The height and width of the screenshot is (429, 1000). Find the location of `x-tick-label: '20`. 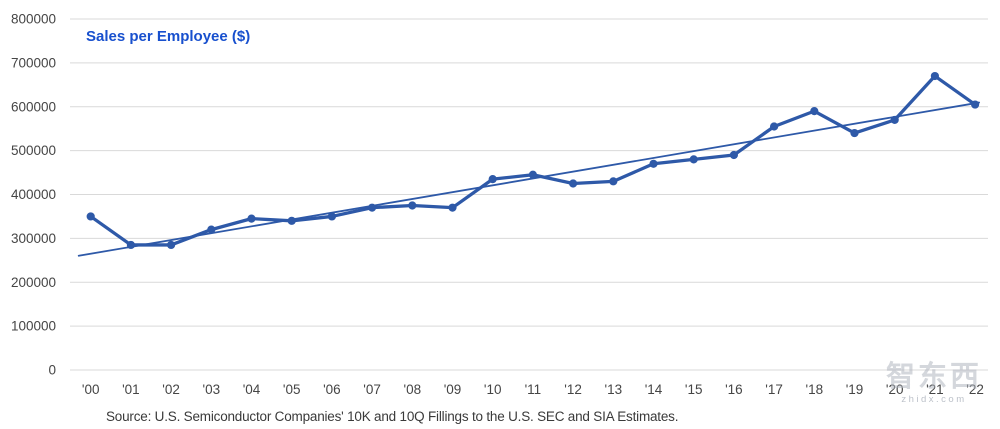

x-tick-label: '20 is located at coordinates (895, 389).